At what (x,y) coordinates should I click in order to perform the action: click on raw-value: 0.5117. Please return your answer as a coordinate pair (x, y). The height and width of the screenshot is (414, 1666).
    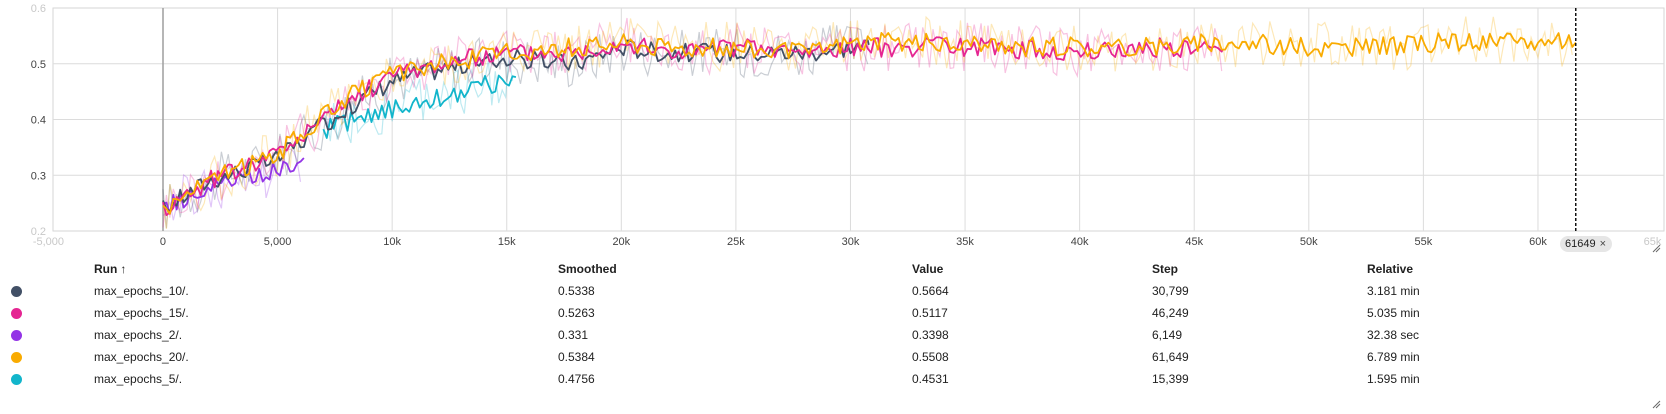
    Looking at the image, I should click on (930, 313).